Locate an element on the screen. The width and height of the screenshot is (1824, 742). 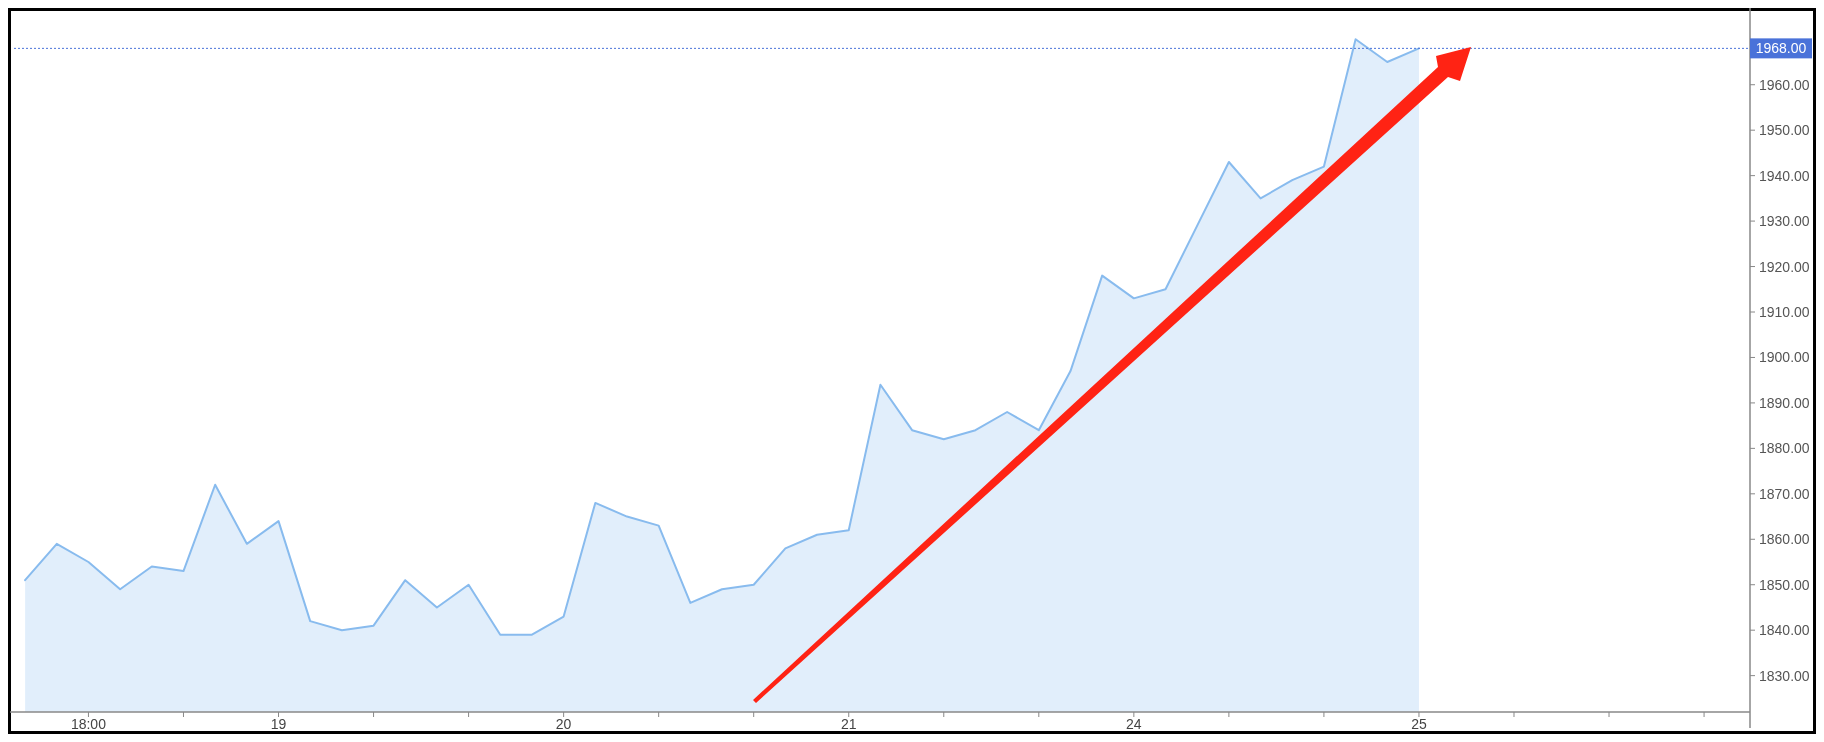
y-tick-label: 1930.00 is located at coordinates (1784, 221).